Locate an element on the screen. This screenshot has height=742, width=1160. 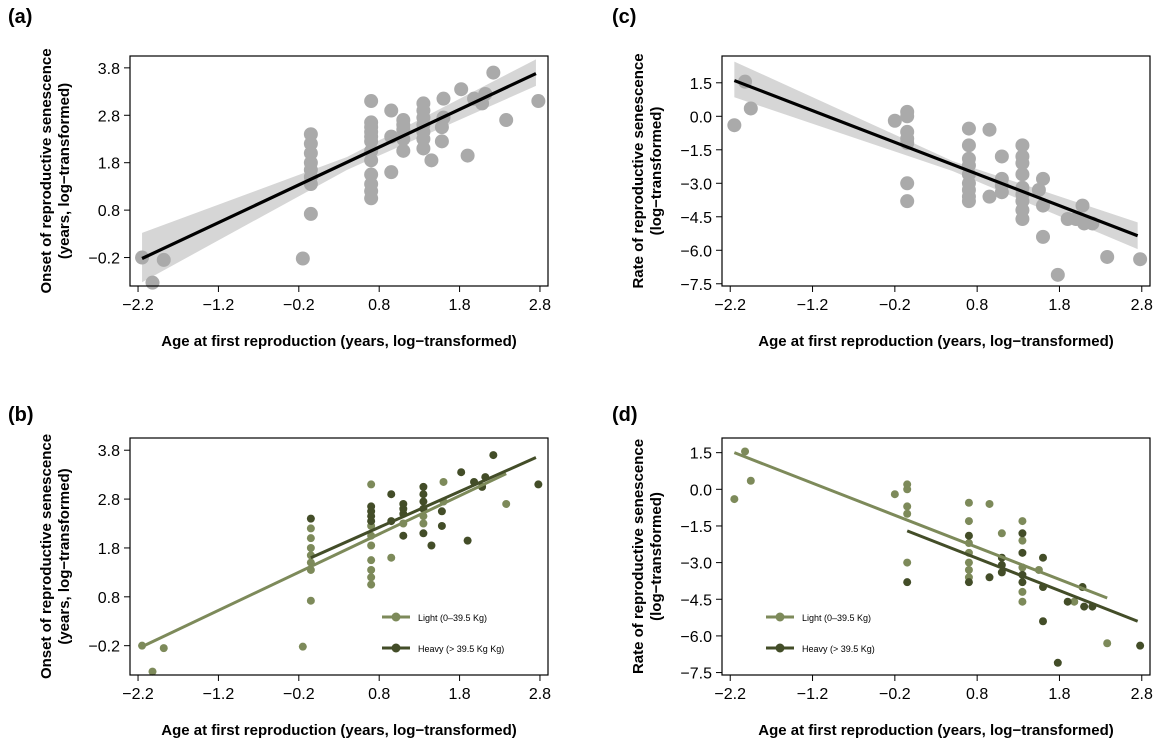
y-tick-label: −7.5 is located at coordinates (696, 285).